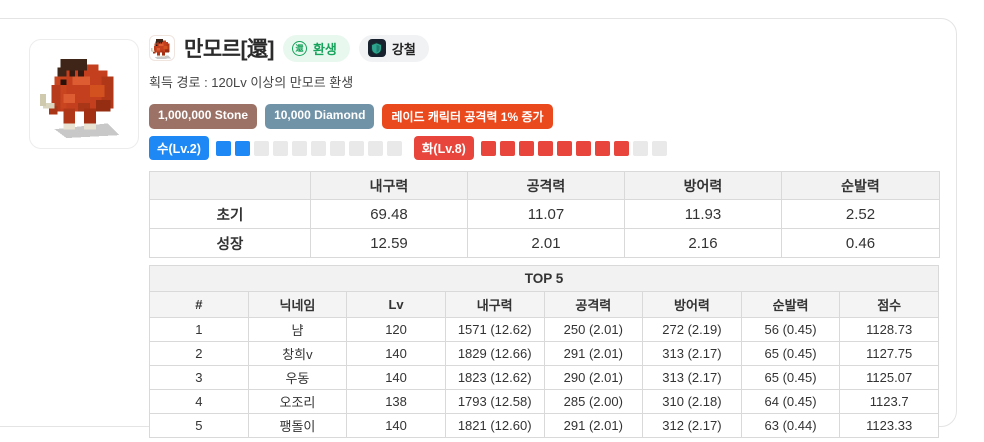 Image resolution: width=984 pixels, height=442 pixels. I want to click on top5-cell: 1829 (12.66), so click(494, 353).